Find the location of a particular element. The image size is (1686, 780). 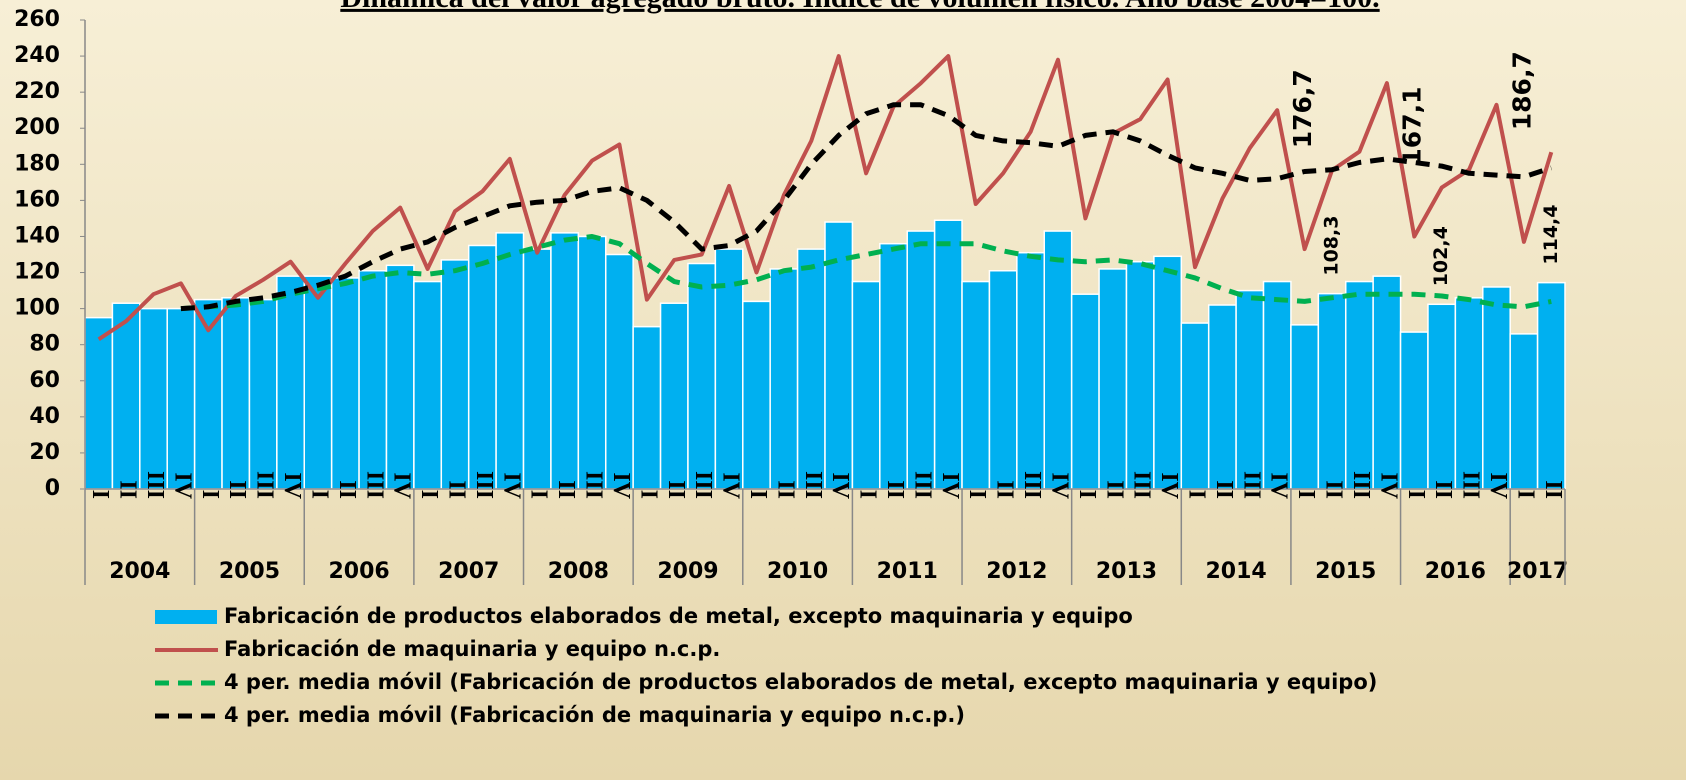

y-tick-label: 0 is located at coordinates (52, 488).